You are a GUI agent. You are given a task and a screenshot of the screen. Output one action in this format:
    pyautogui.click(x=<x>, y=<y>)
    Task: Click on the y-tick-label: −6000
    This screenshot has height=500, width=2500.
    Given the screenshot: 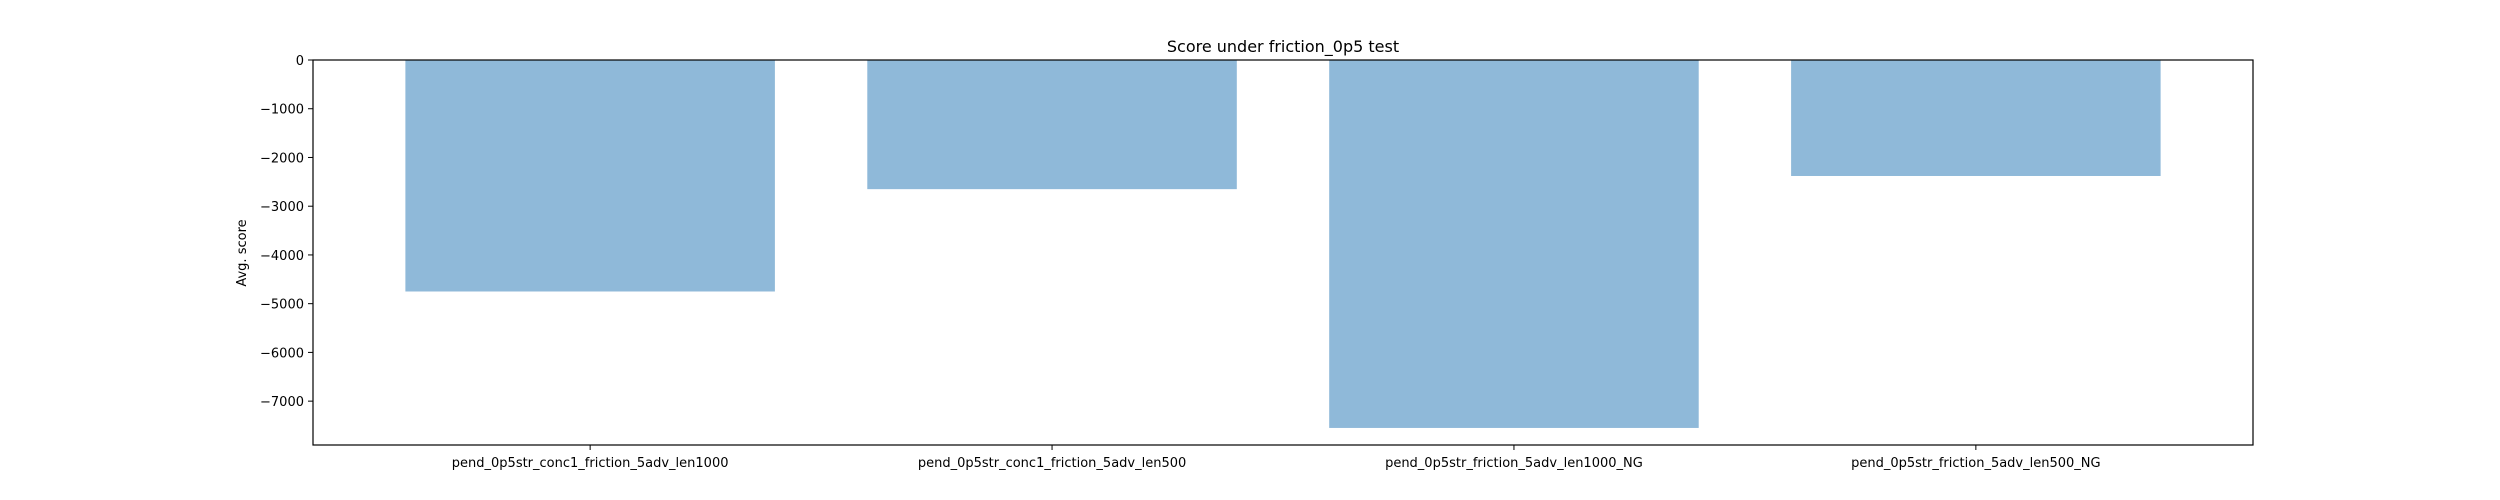 What is the action you would take?
    pyautogui.click(x=282, y=353)
    